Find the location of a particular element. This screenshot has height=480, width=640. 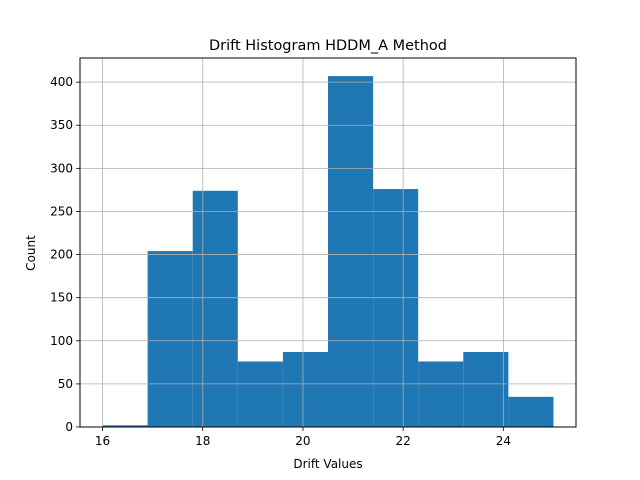

x-axis-ticks: 16 18 20 22 24 is located at coordinates (303, 437).